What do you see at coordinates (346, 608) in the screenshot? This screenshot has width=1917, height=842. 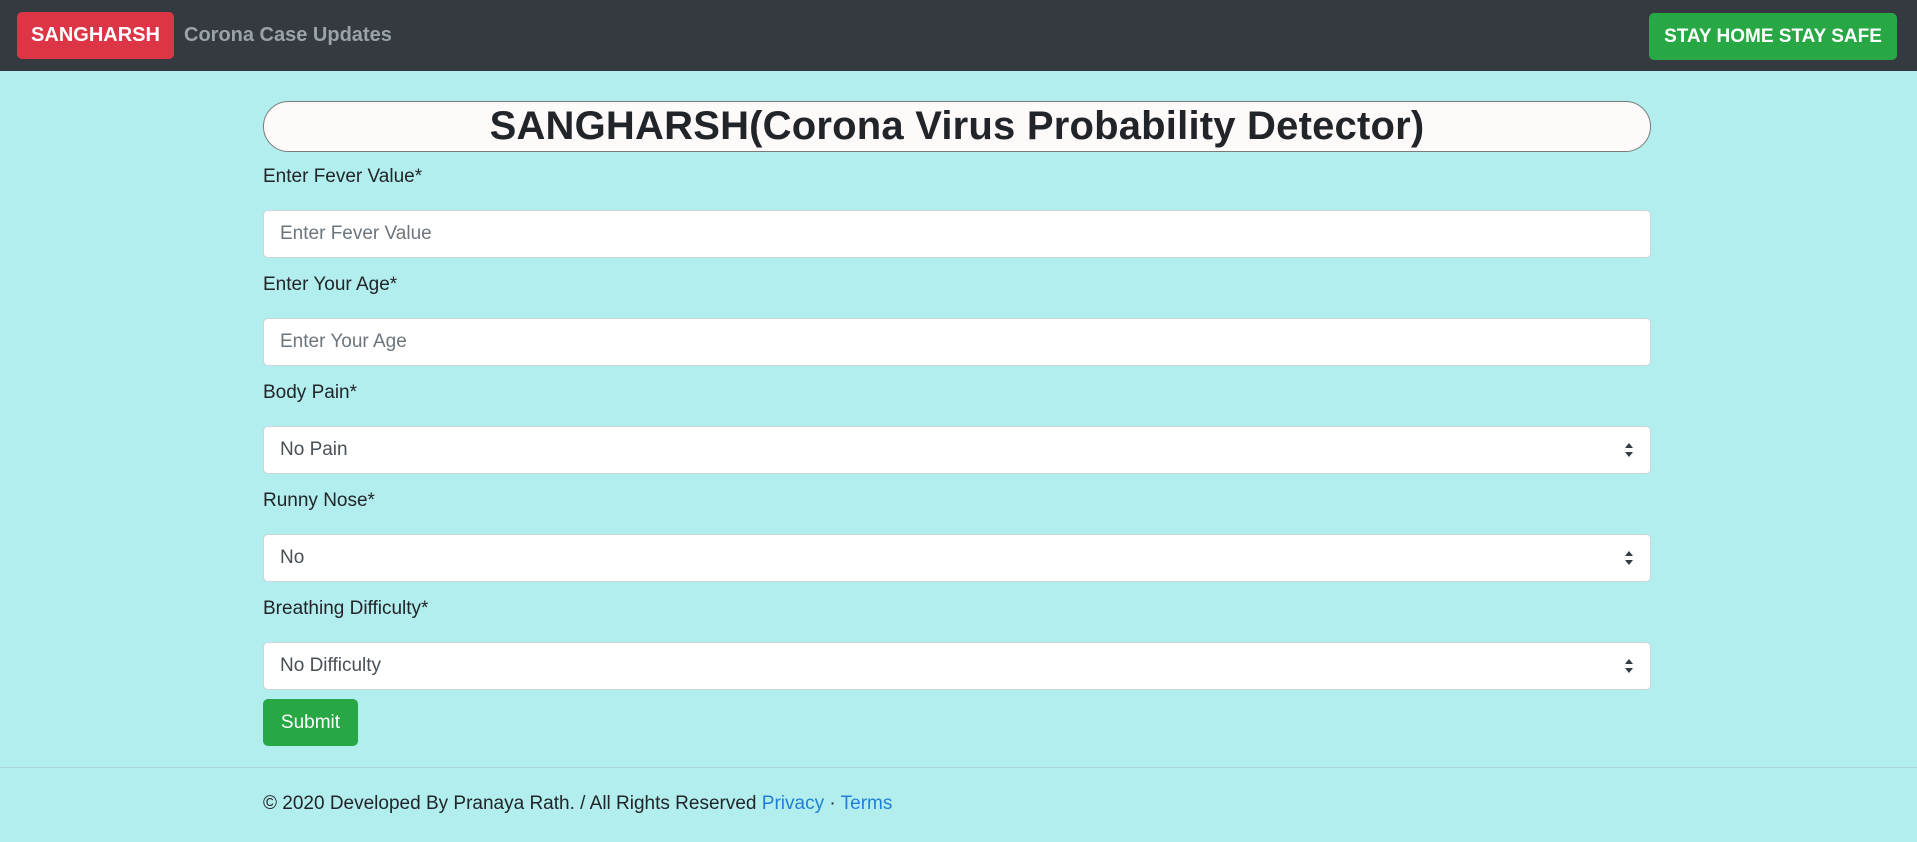 I see `breathing-label: Breathing Difficulty*` at bounding box center [346, 608].